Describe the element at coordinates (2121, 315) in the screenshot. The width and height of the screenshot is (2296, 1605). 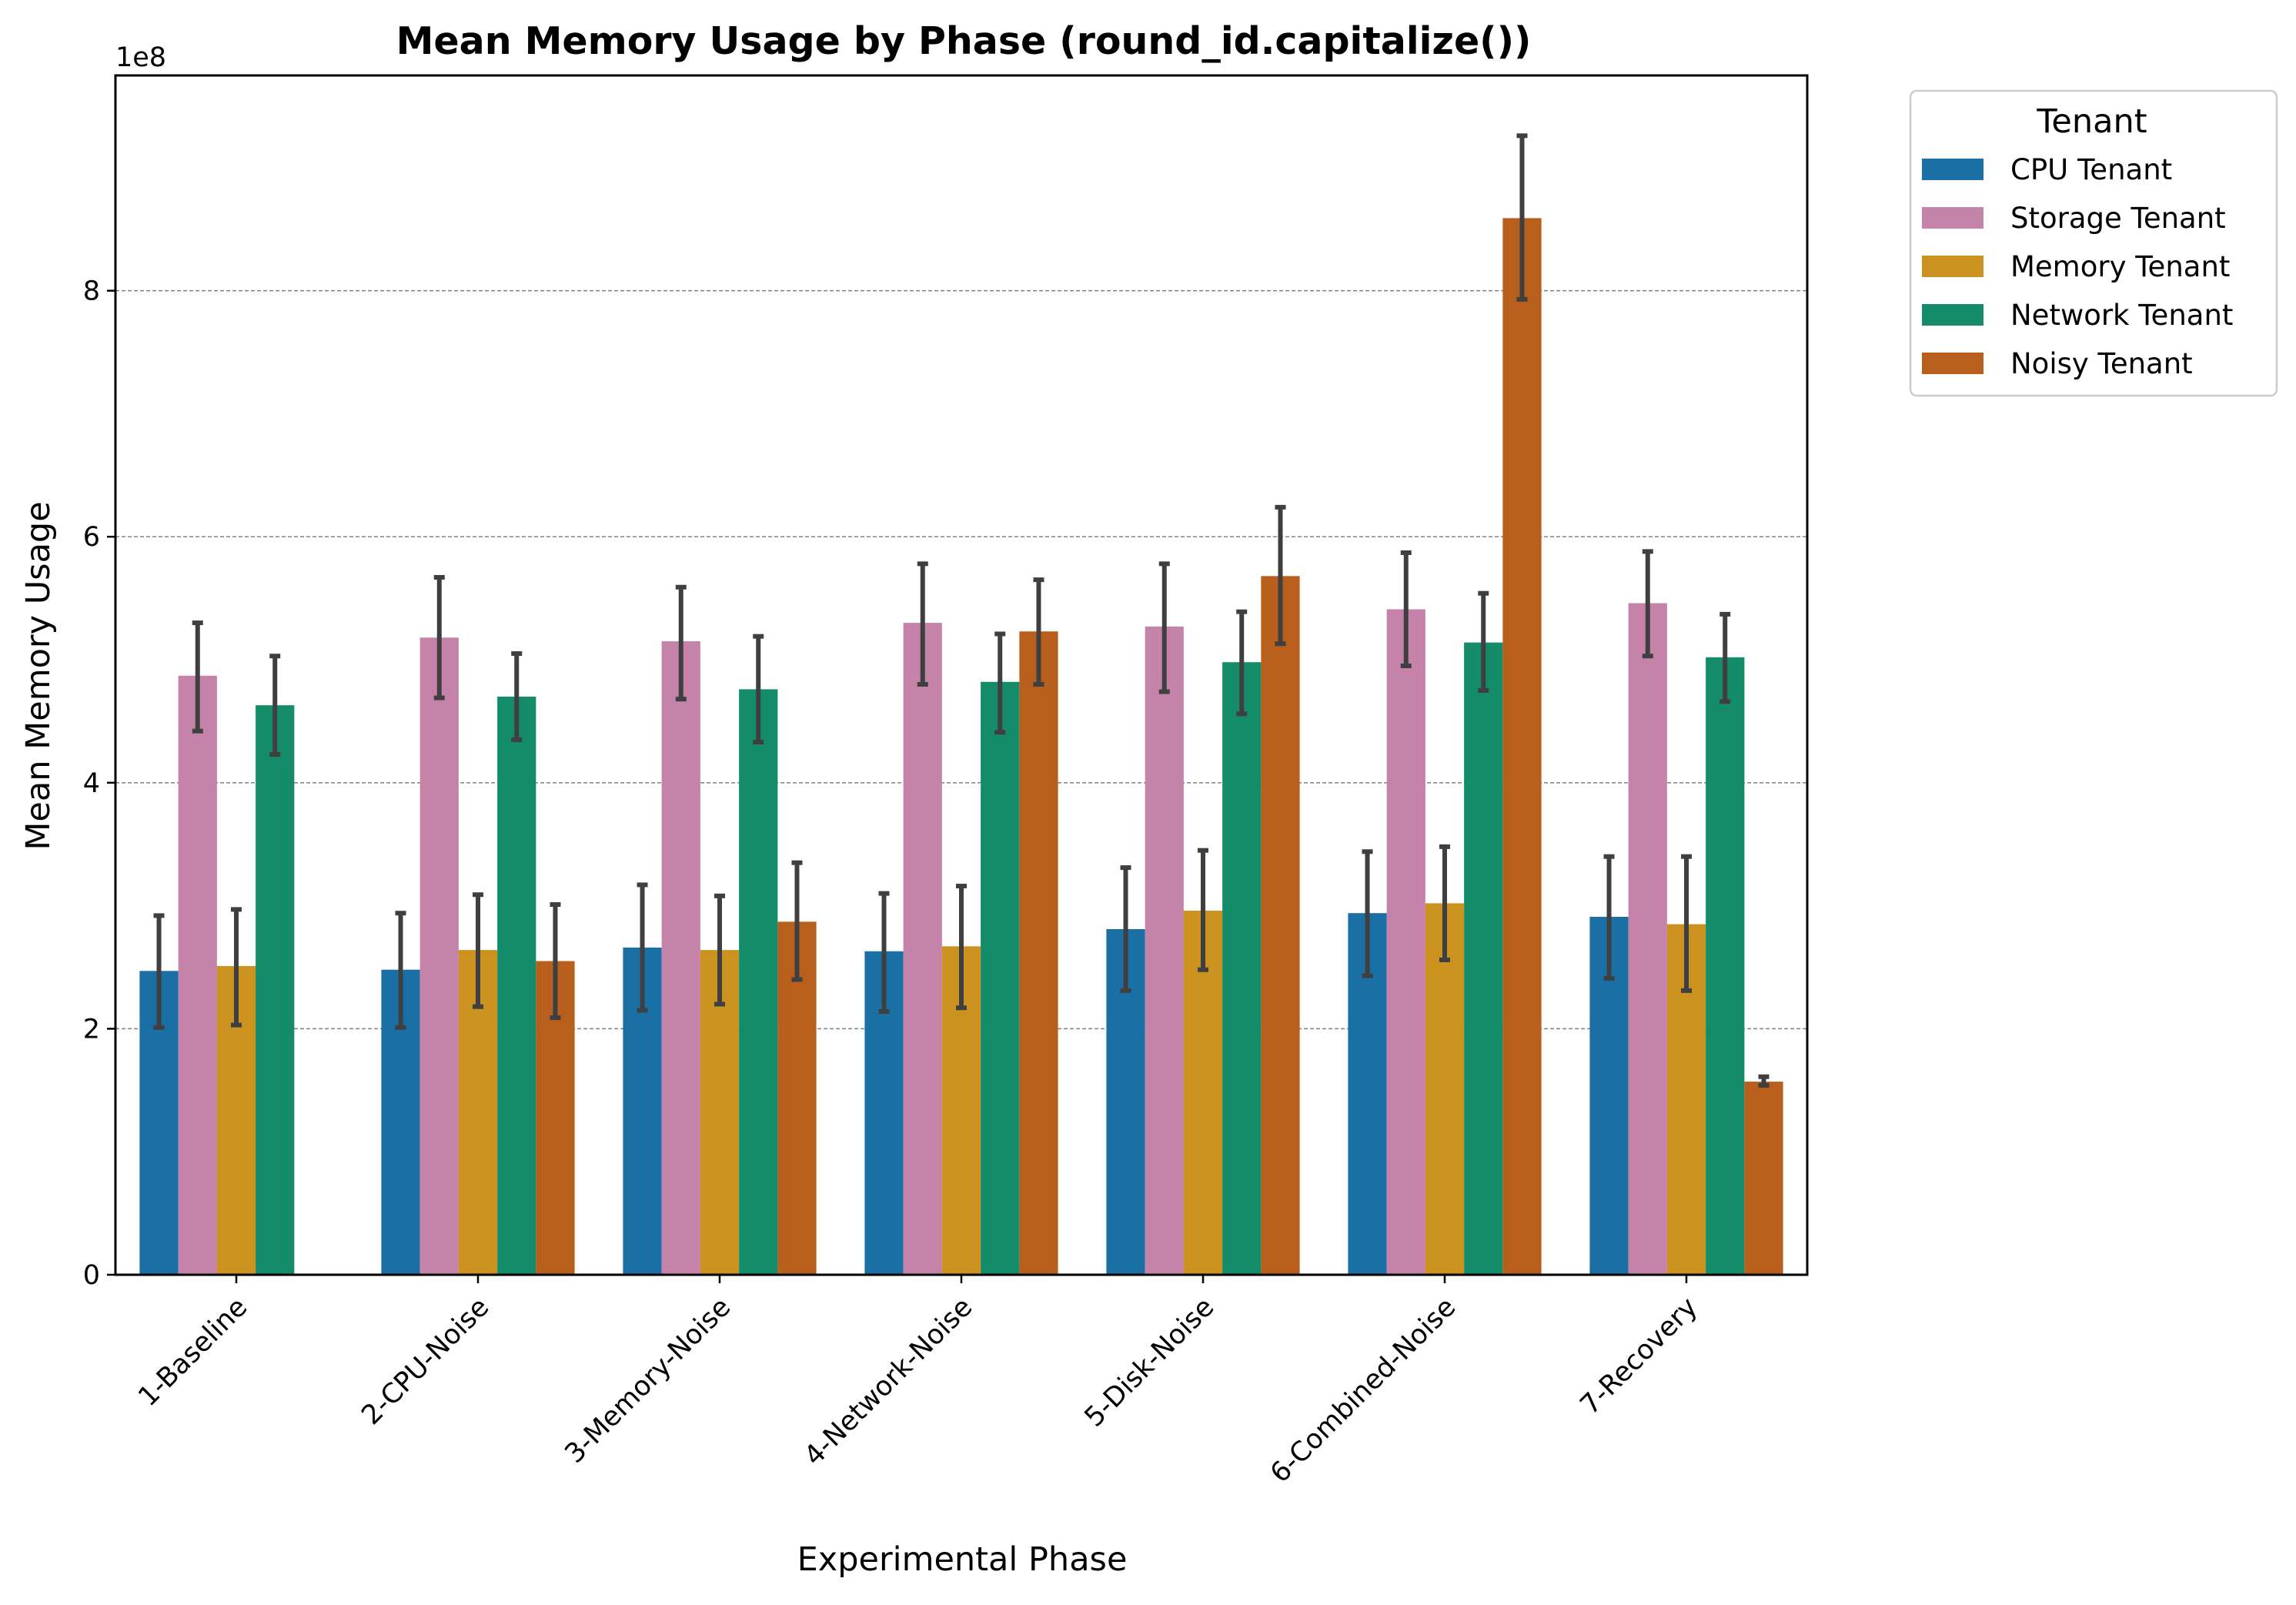
I see `legend-label: Network Tenant` at that location.